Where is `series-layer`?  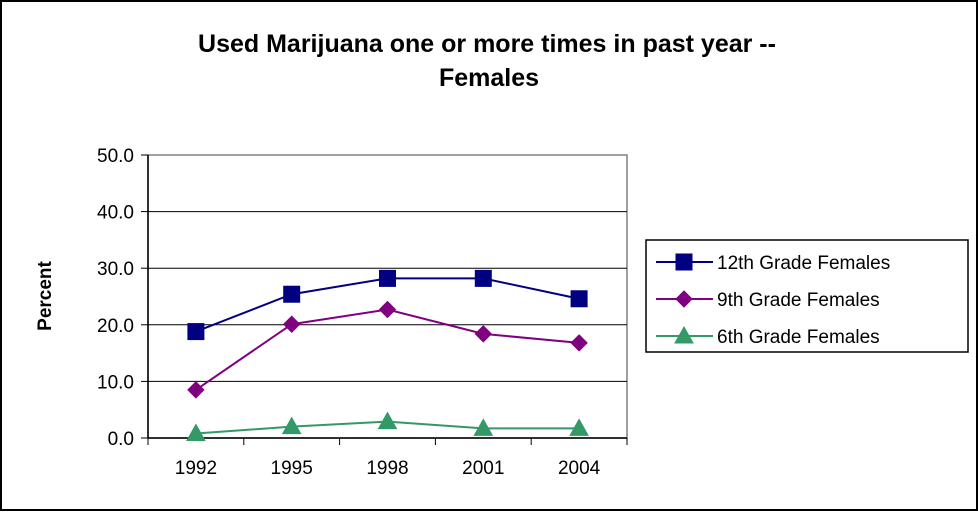 series-layer is located at coordinates (387, 355).